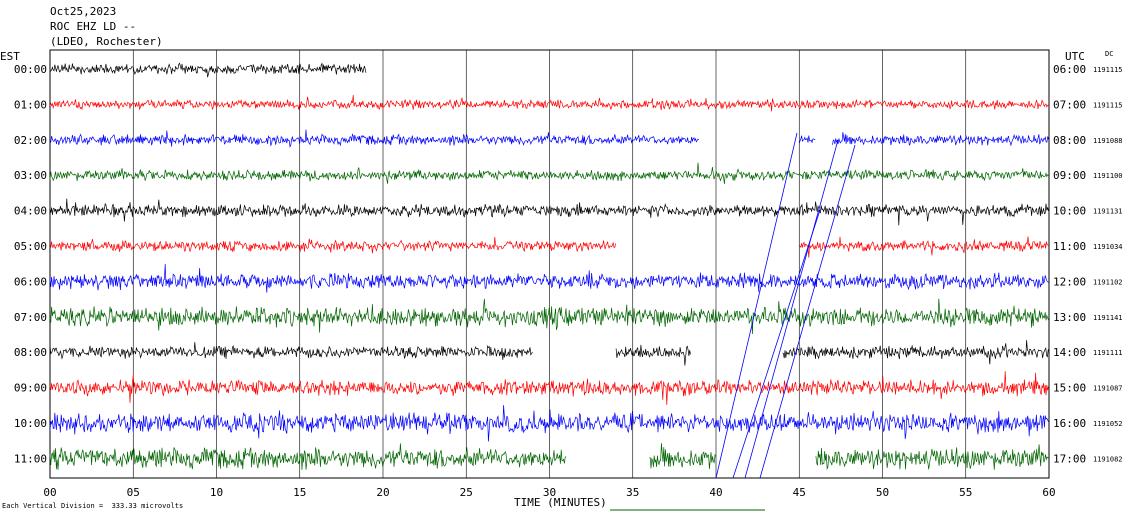  I want to click on dc-offset-label: 1191082, so click(1108, 459).